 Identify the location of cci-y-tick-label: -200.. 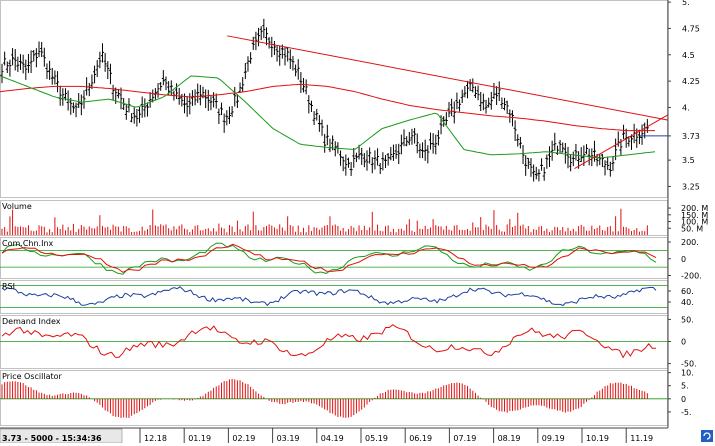
(691, 275).